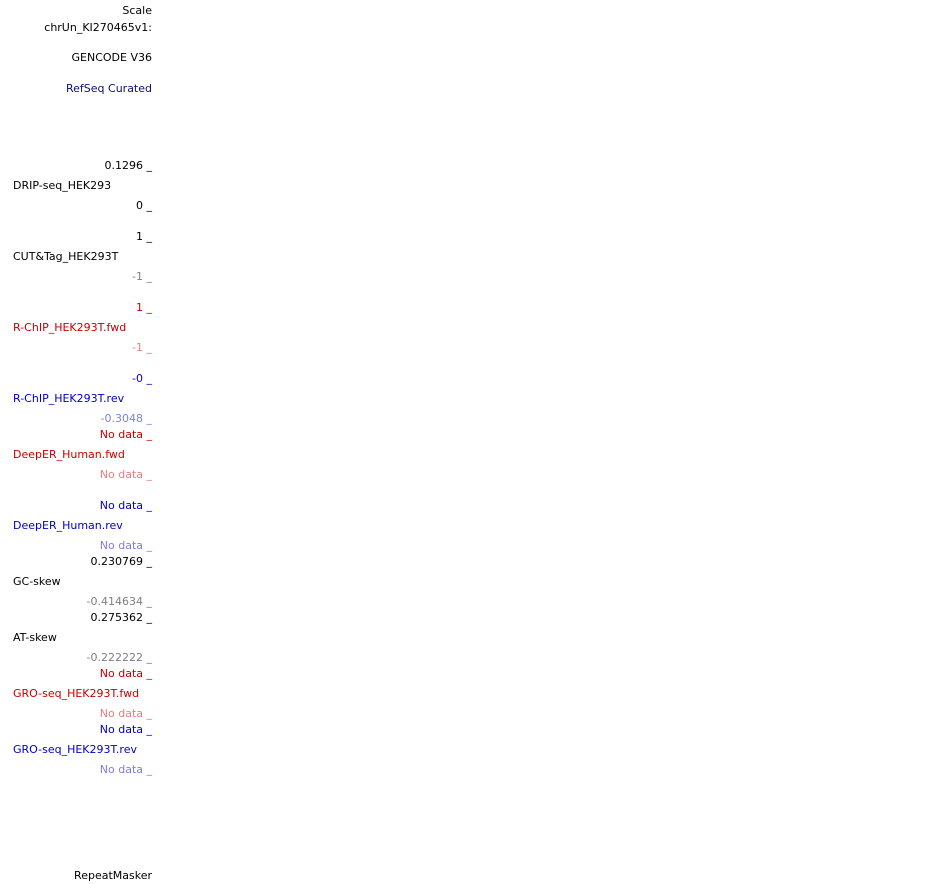 The image size is (950, 884). I want to click on track-label-gencode: GENCODE V36, so click(111, 57).